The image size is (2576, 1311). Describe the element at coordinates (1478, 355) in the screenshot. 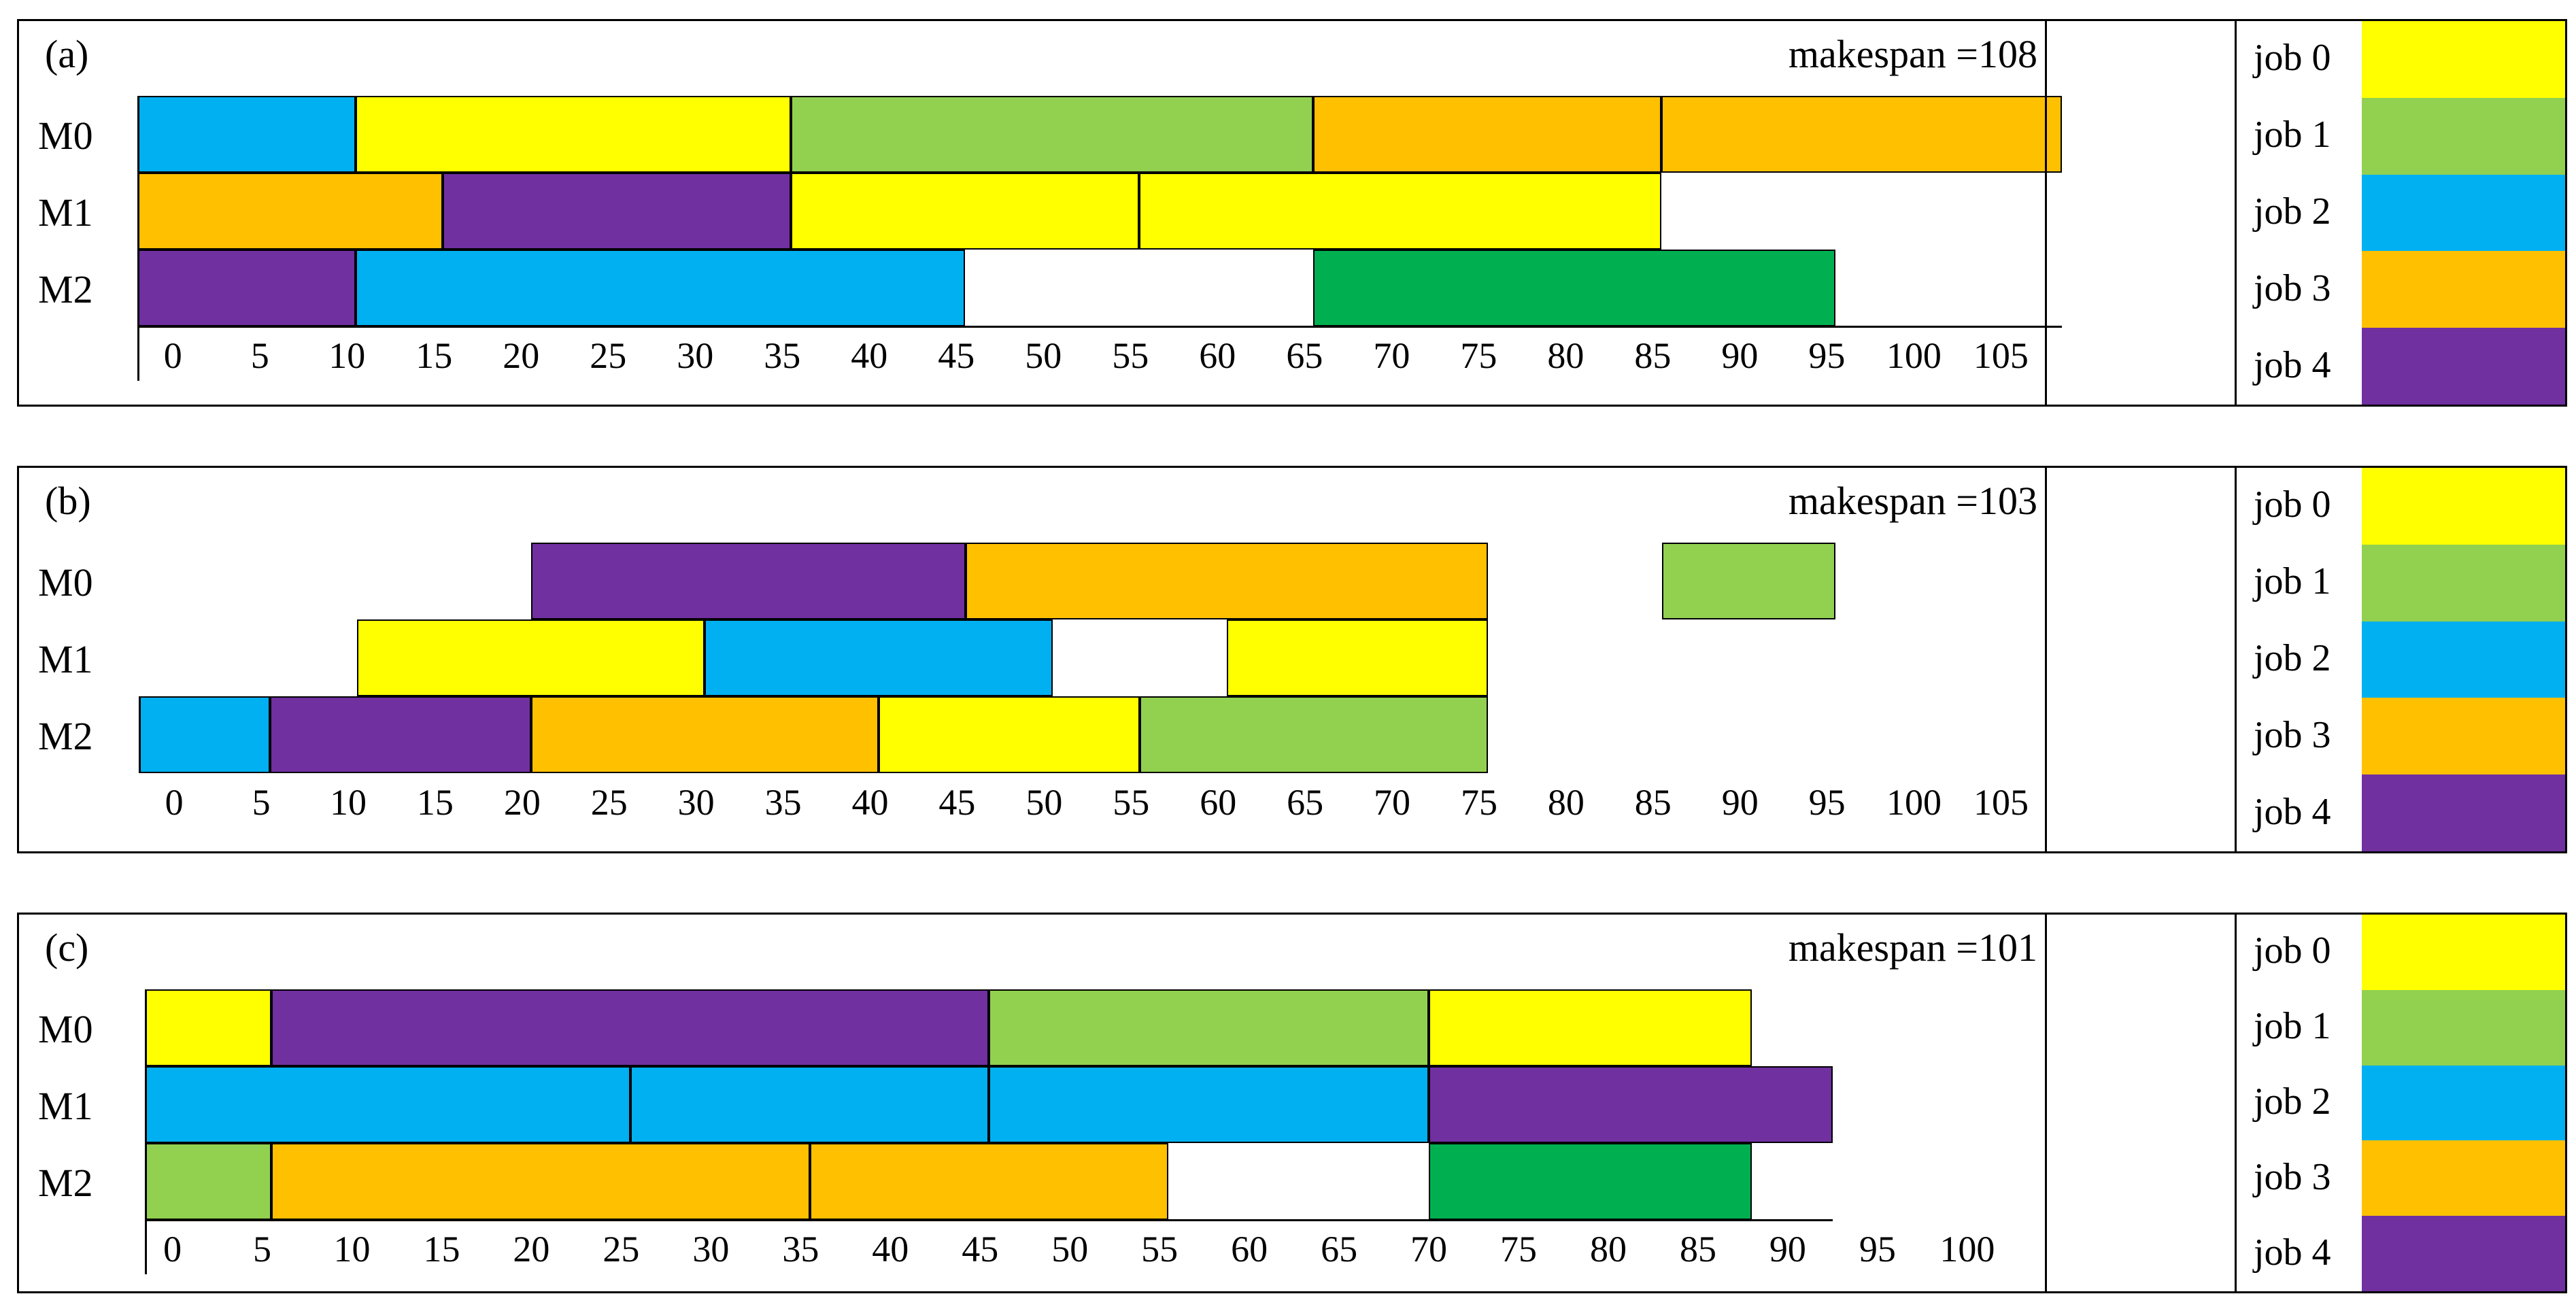

I see `x-tick-label: 75` at that location.